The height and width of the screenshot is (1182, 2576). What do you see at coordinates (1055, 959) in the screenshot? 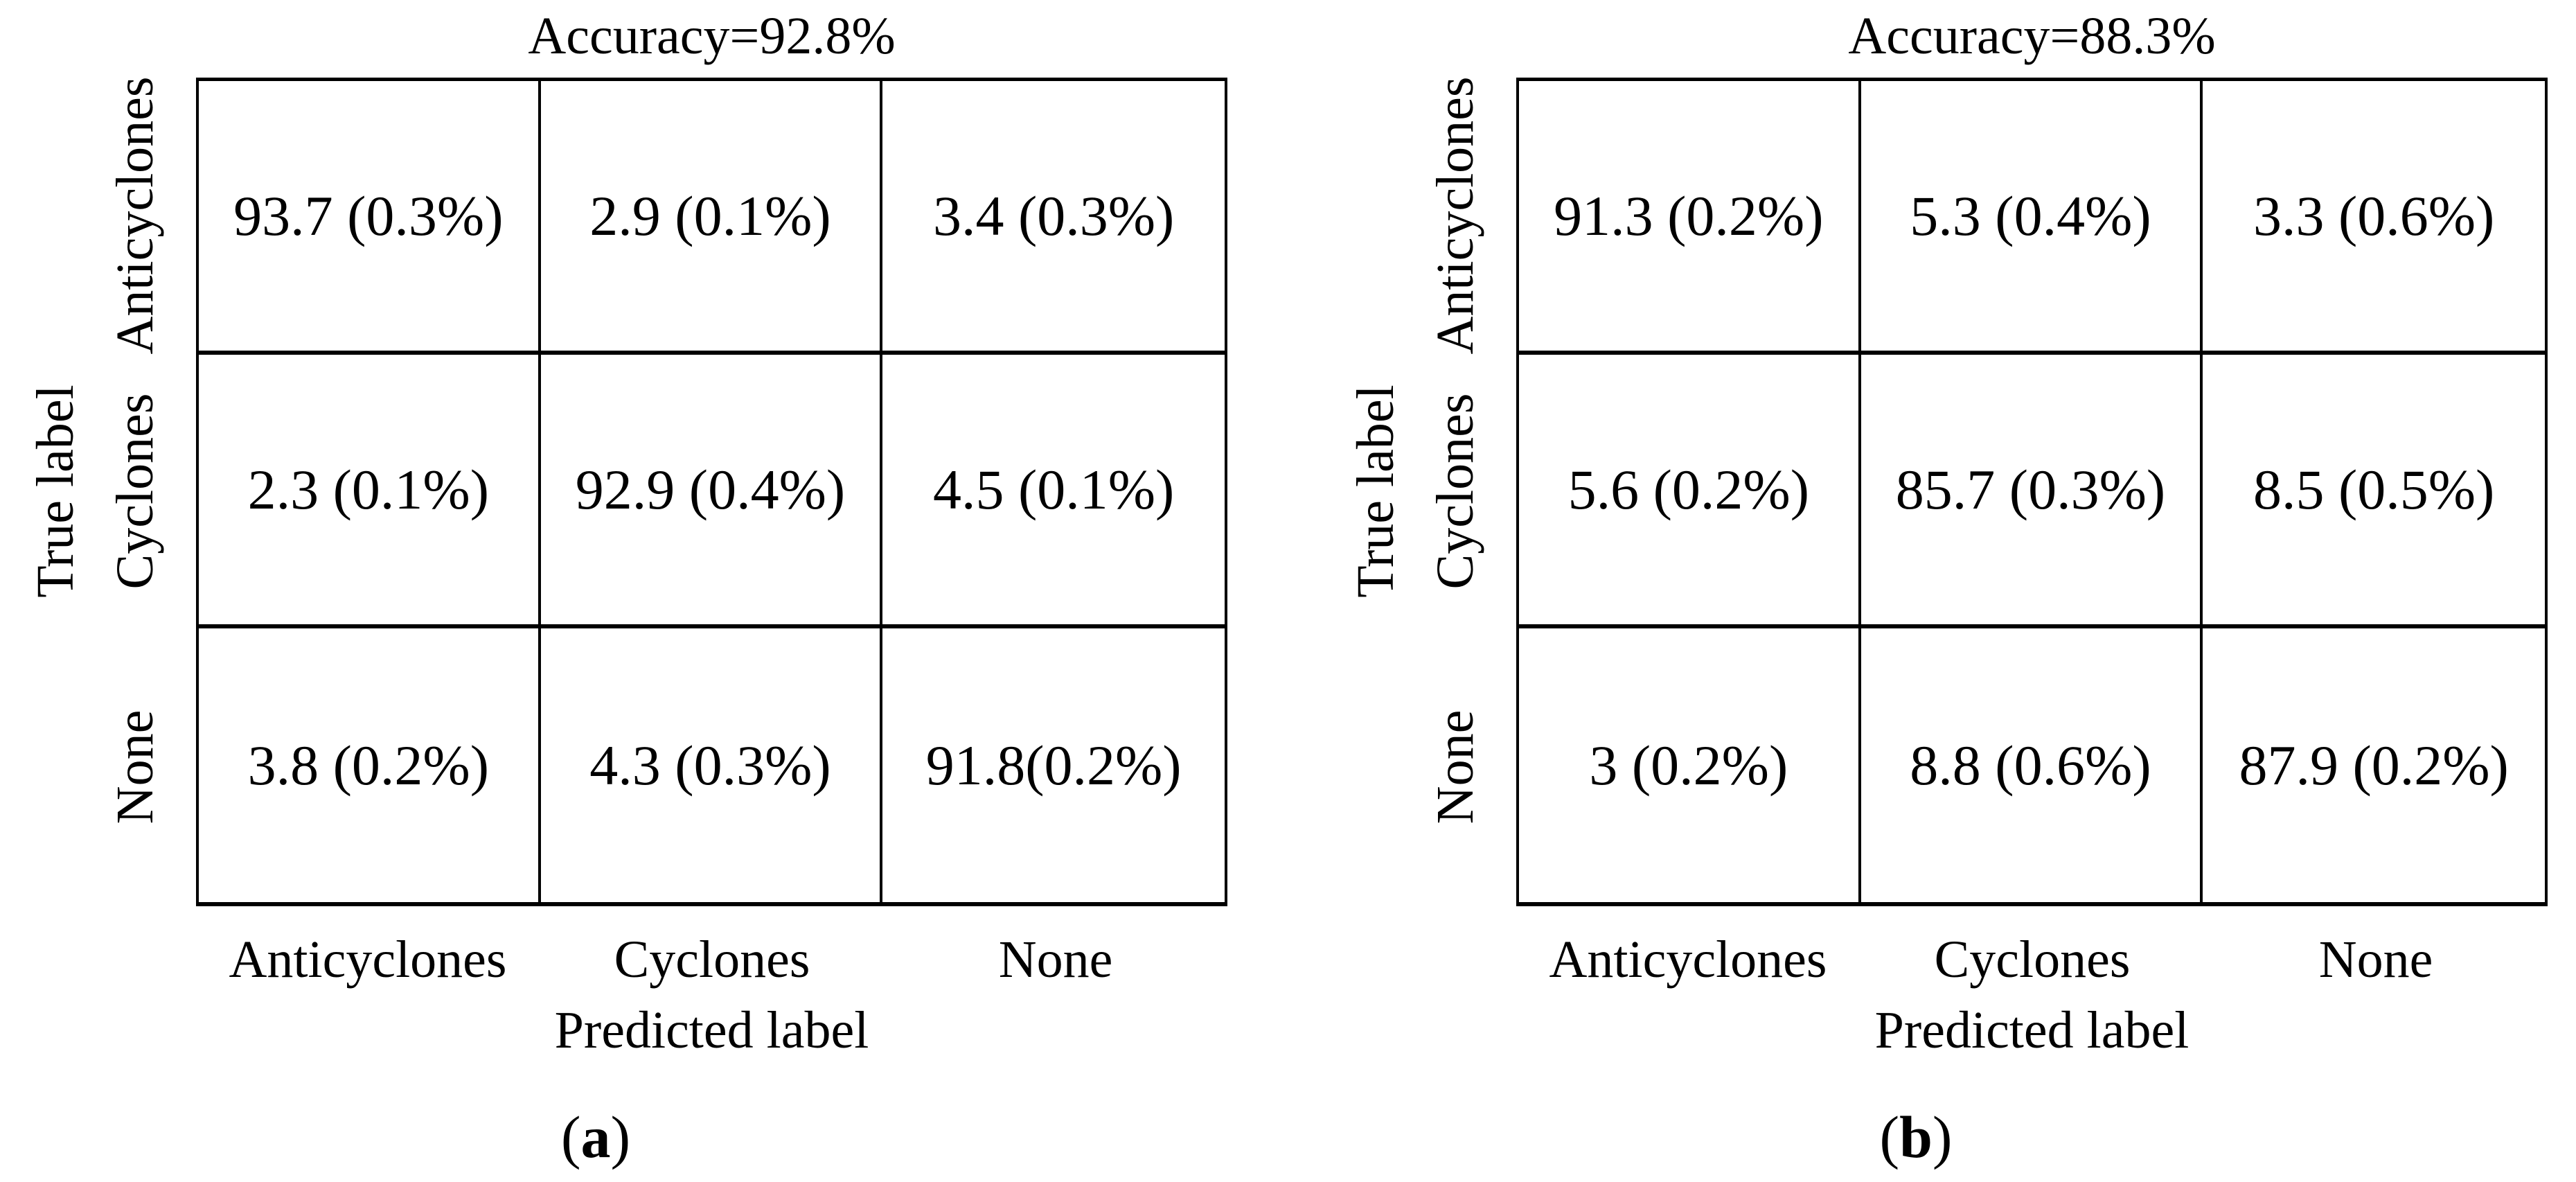
I see `panel-a-x-tick-label: None` at bounding box center [1055, 959].